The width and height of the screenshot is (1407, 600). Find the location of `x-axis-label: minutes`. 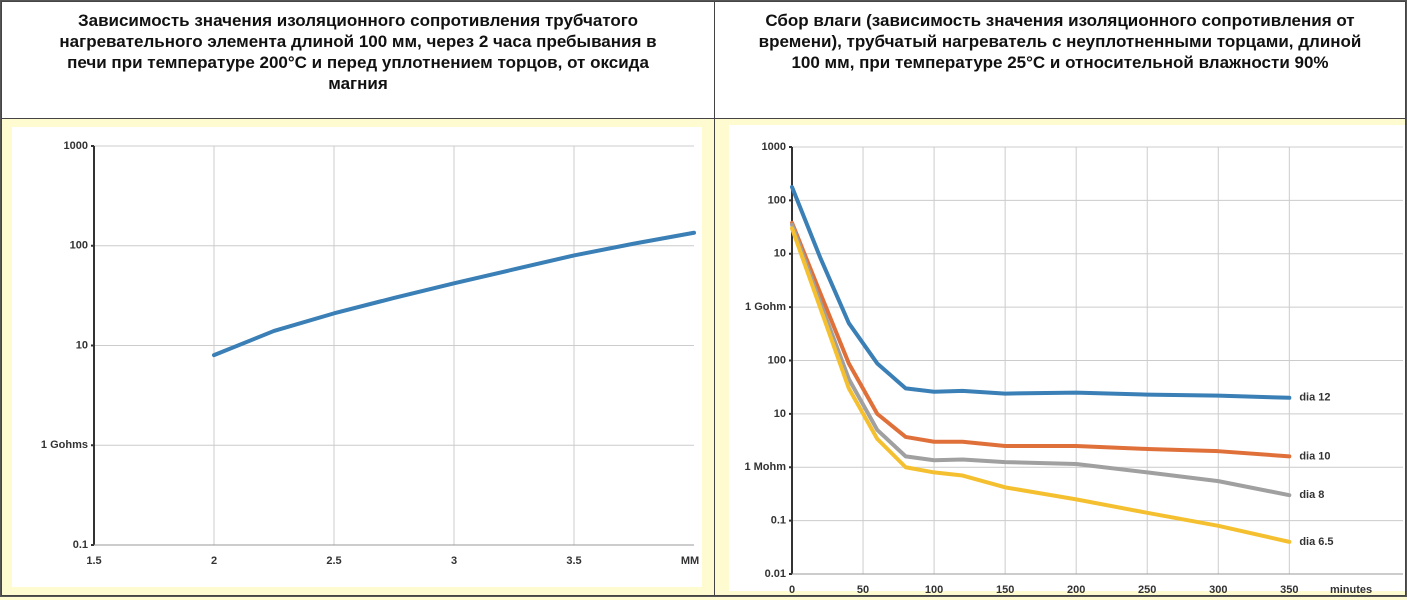

x-axis-label: minutes is located at coordinates (1351, 589).